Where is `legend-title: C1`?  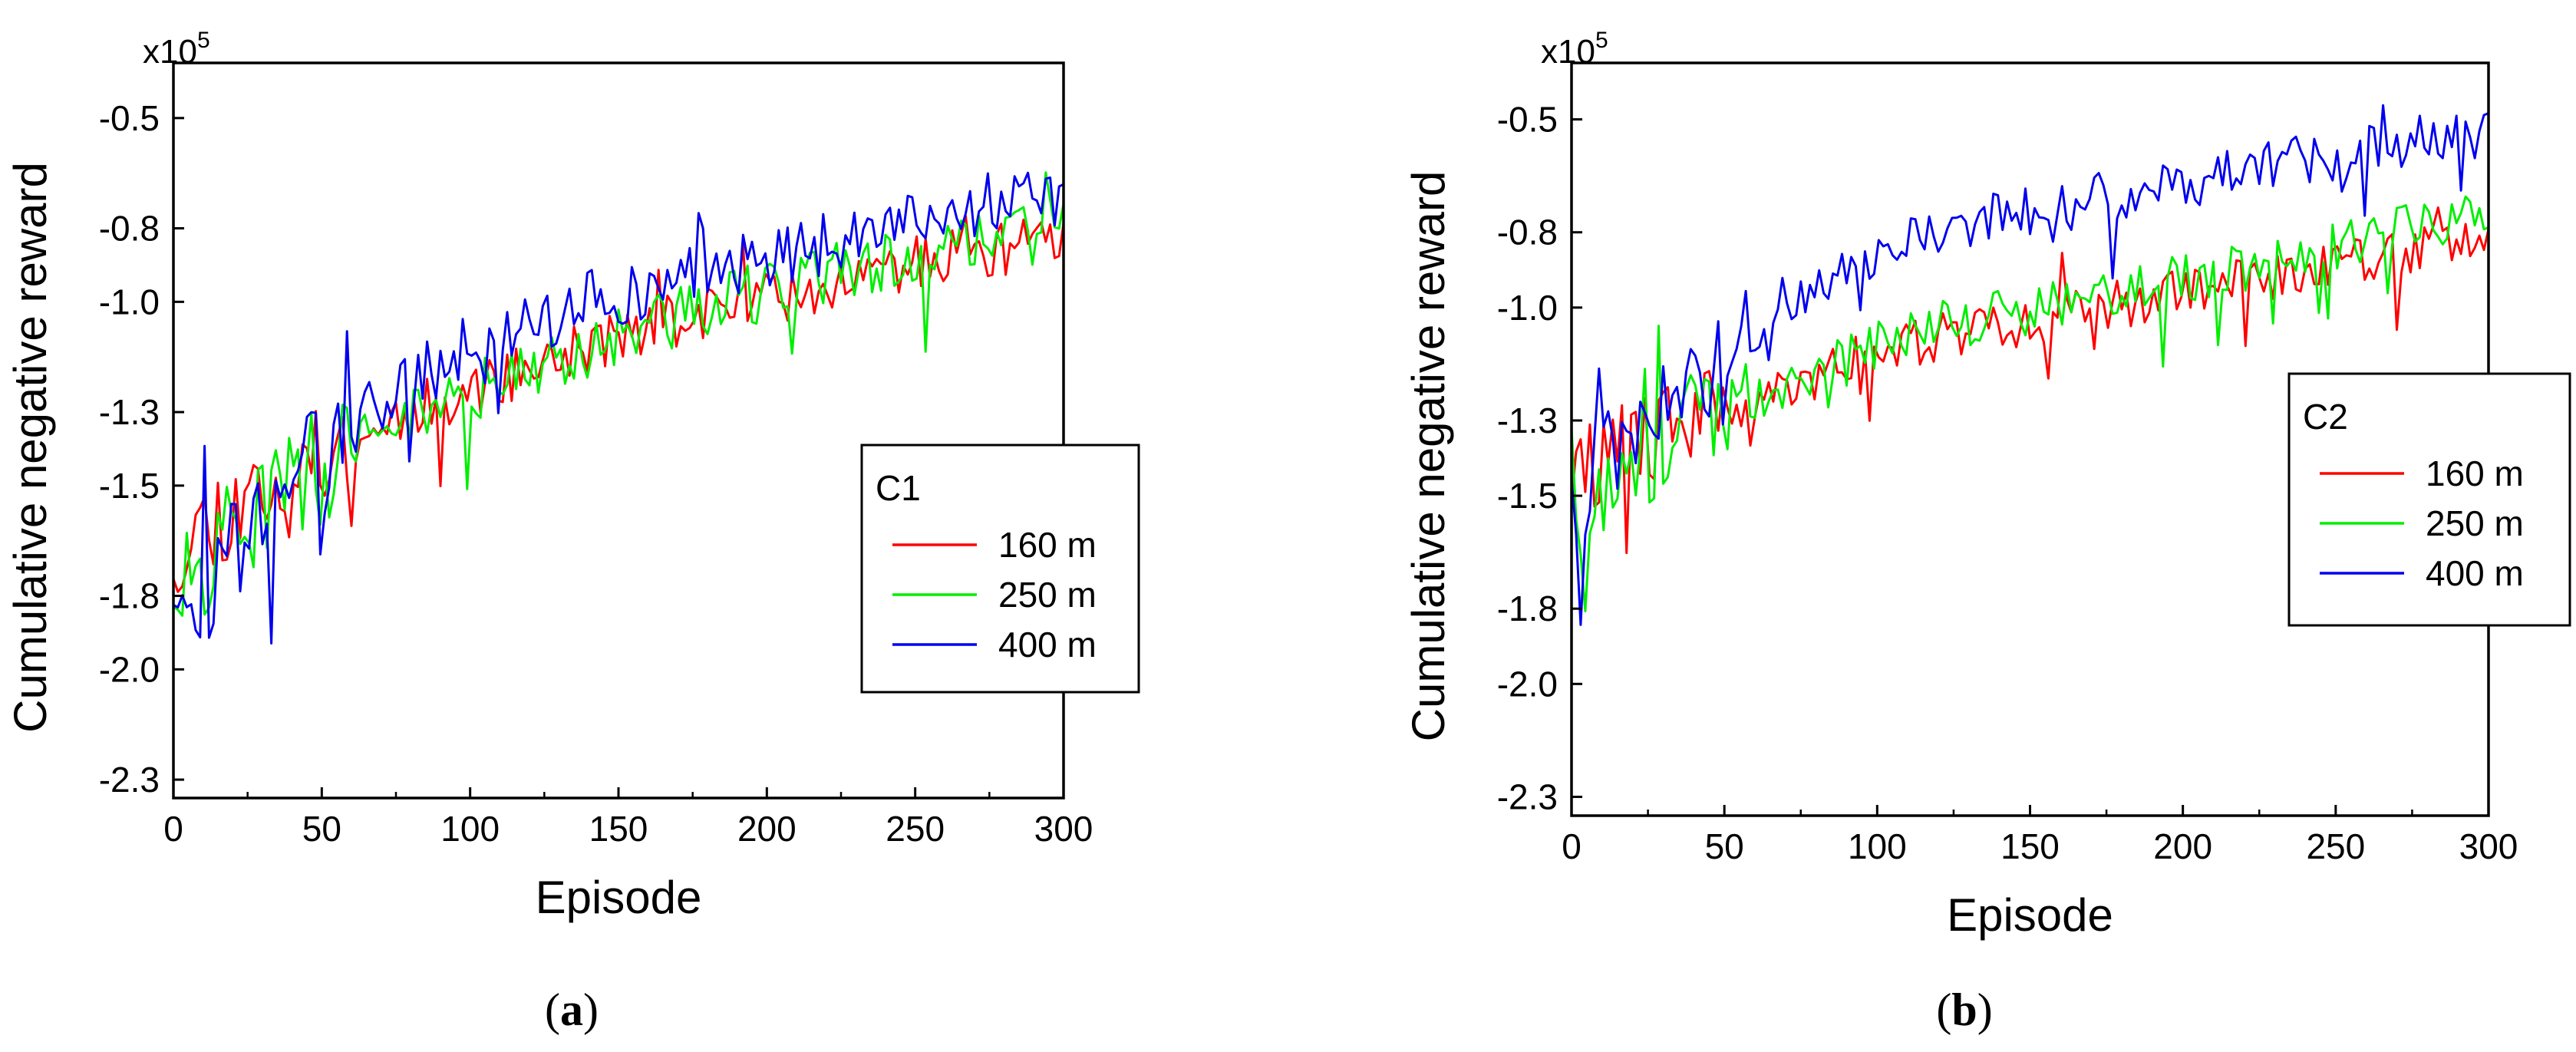
legend-title: C1 is located at coordinates (899, 488).